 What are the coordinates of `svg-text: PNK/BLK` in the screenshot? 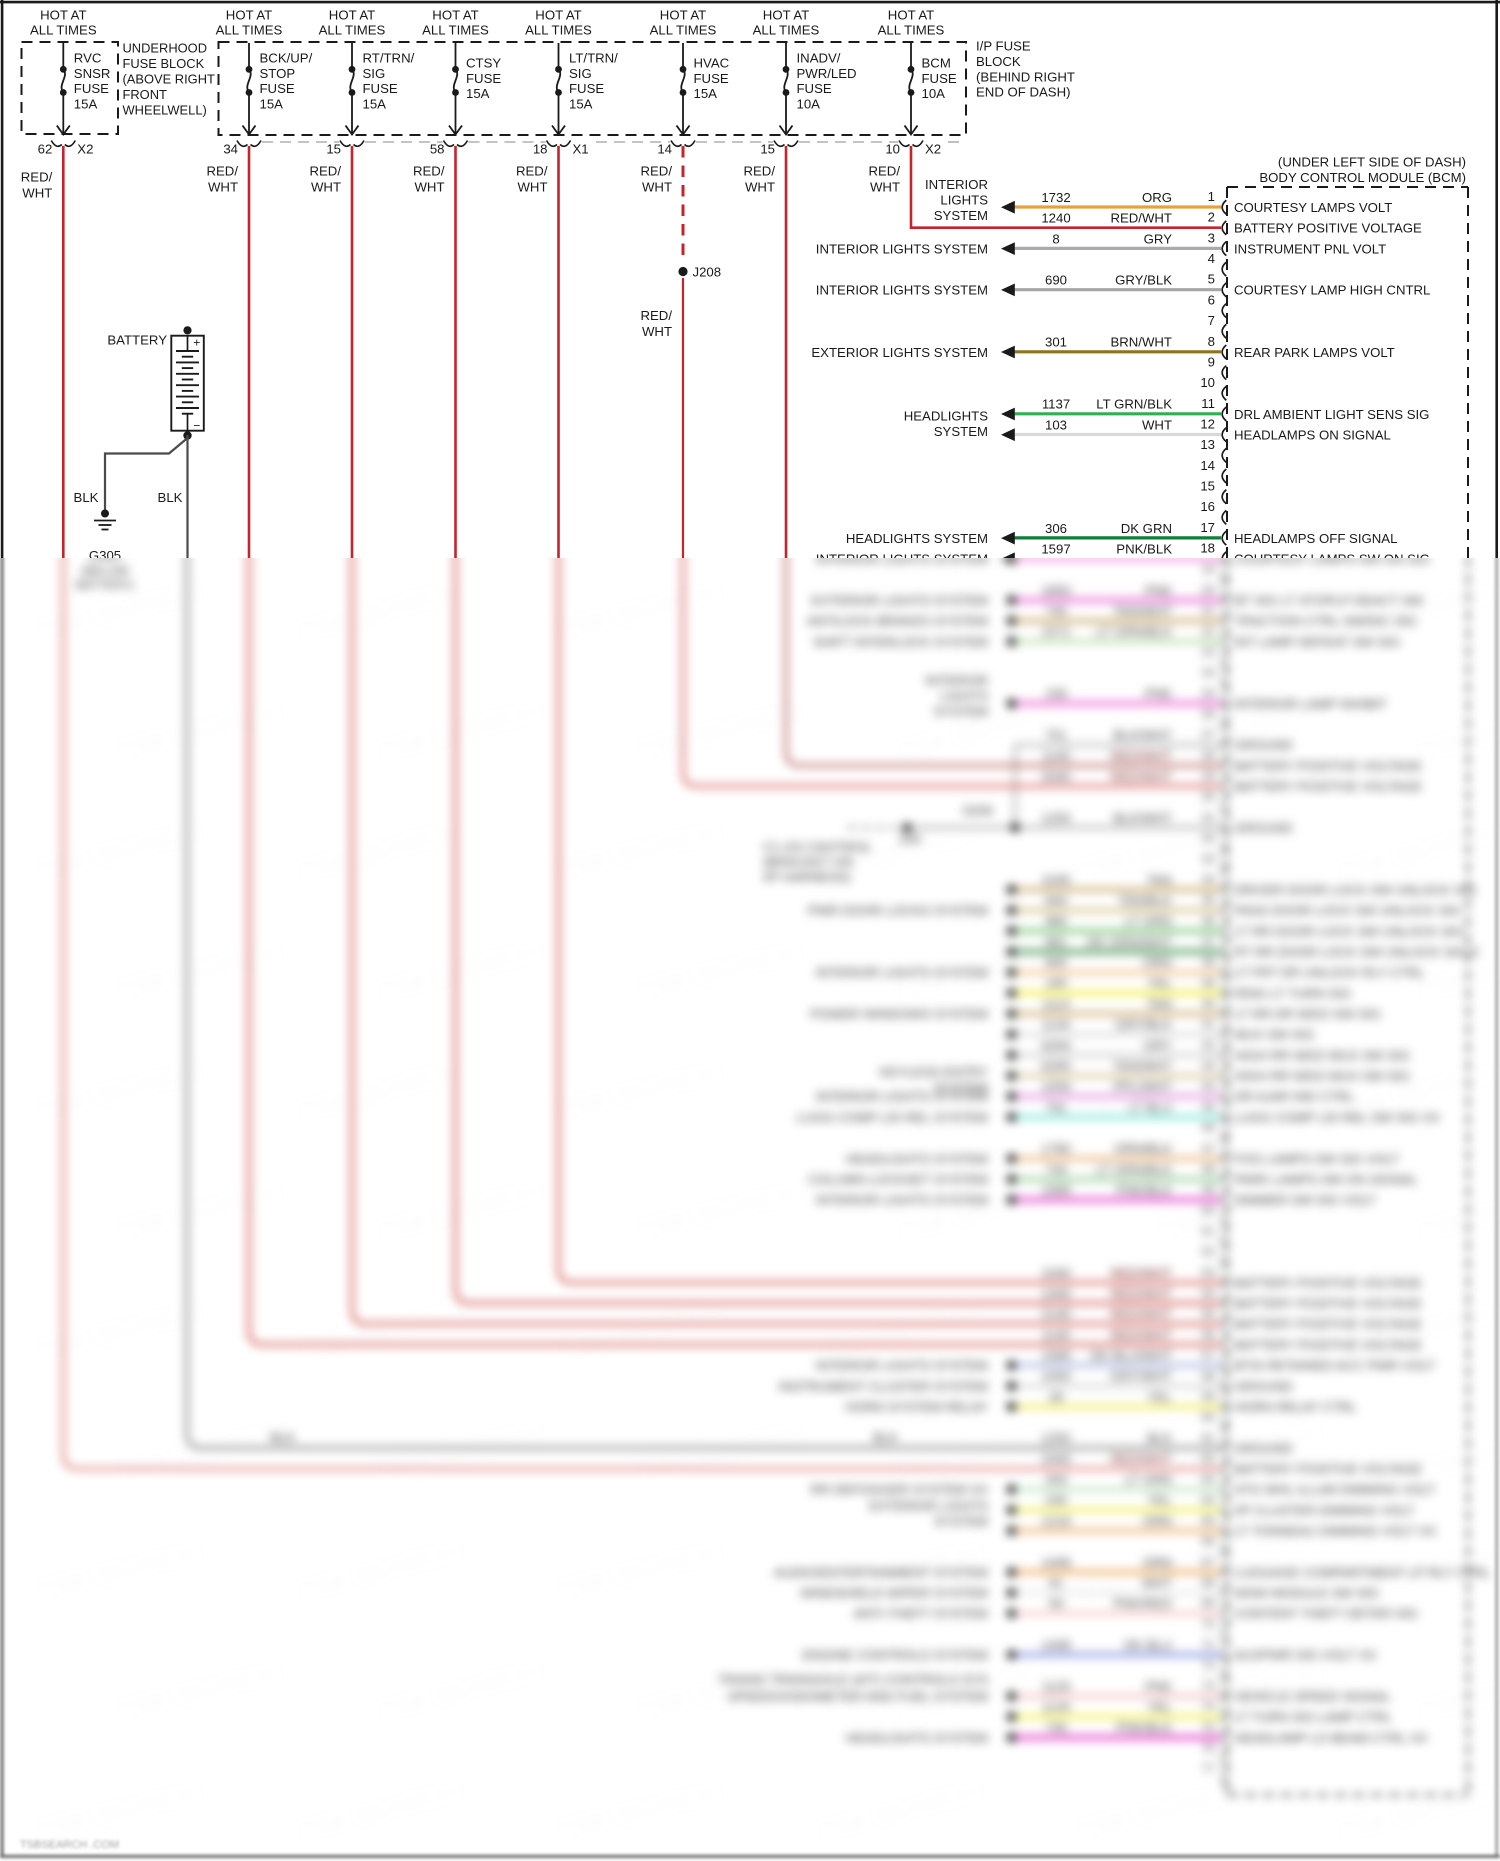 It's located at (1144, 1190).